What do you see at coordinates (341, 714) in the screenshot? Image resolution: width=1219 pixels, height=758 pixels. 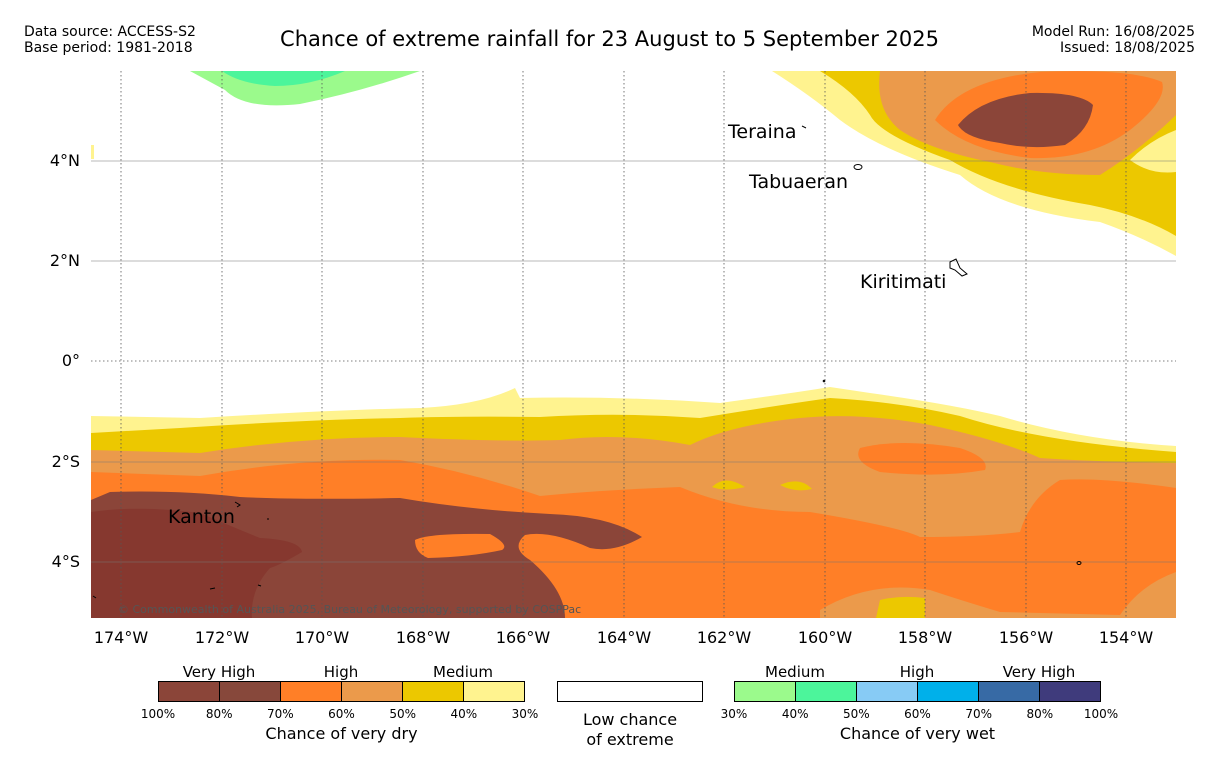 I see `legend-dry-tick-label: 60%` at bounding box center [341, 714].